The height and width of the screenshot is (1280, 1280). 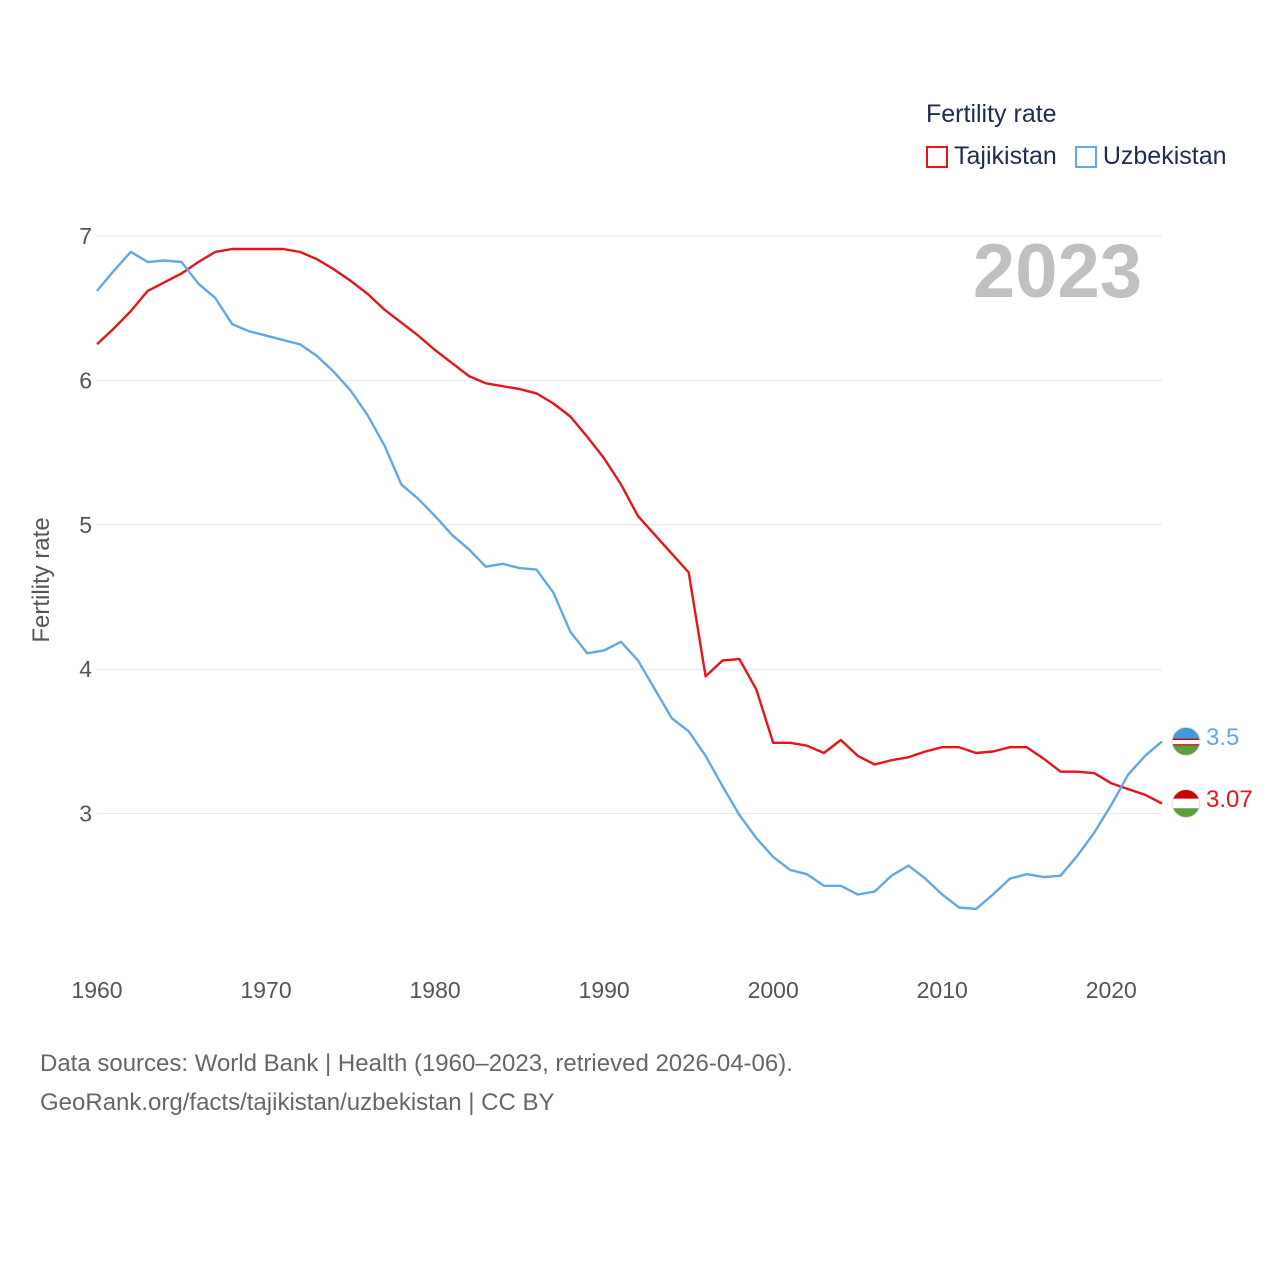 I want to click on end-label-uzbekistan: 3.5, so click(x=1223, y=737).